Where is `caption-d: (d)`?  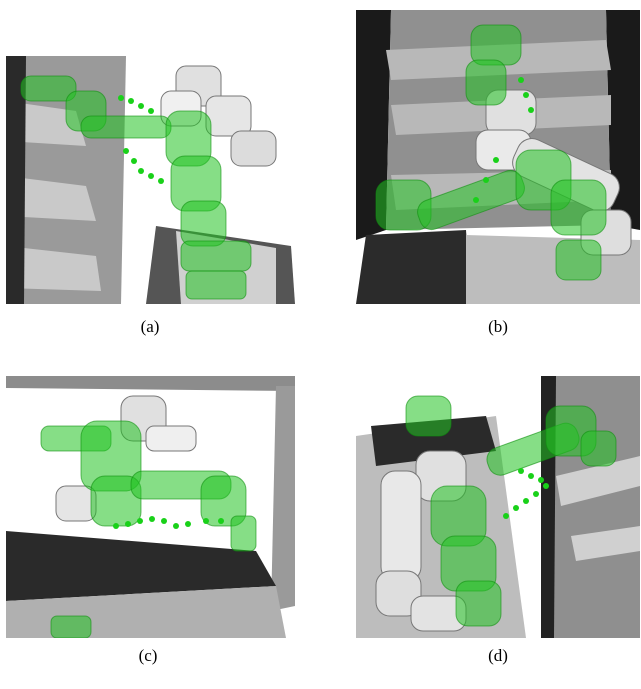 caption-d: (d) is located at coordinates (498, 655).